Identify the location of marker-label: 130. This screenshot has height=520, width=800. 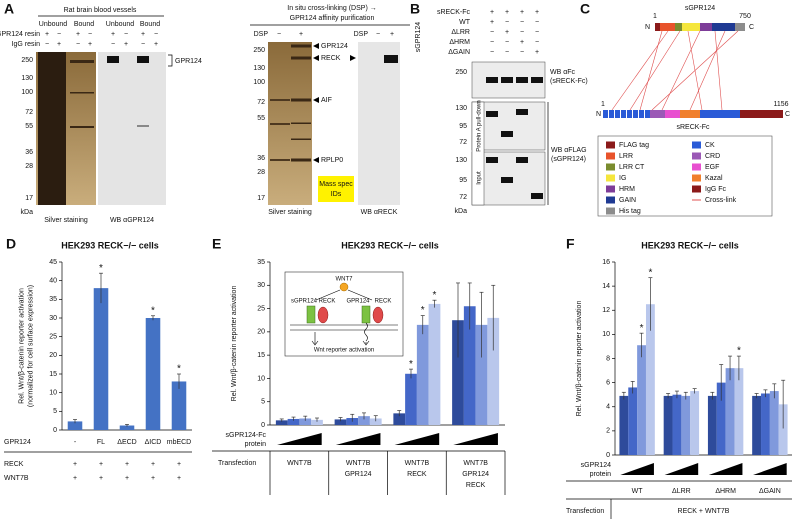
(461, 160).